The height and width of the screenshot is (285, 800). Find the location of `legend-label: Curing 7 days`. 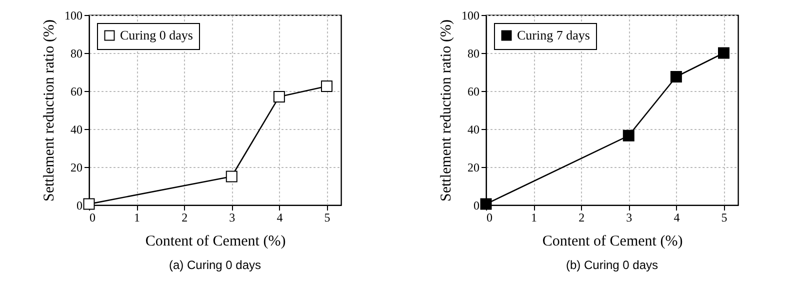

legend-label: Curing 7 days is located at coordinates (553, 35).